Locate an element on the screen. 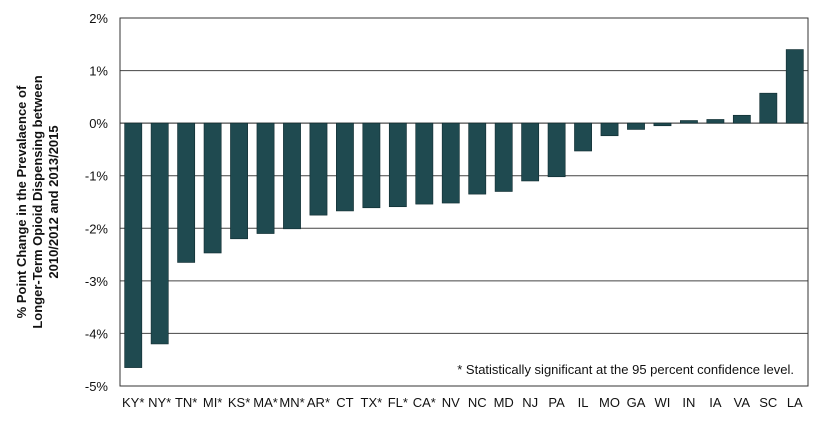 Image resolution: width=834 pixels, height=426 pixels. y-tick-label: 2% is located at coordinates (98, 18).